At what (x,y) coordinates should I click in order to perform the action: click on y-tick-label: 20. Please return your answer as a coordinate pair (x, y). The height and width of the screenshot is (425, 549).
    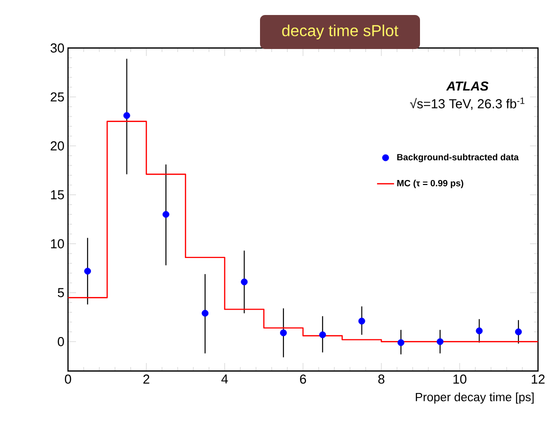
    Looking at the image, I should click on (57, 145).